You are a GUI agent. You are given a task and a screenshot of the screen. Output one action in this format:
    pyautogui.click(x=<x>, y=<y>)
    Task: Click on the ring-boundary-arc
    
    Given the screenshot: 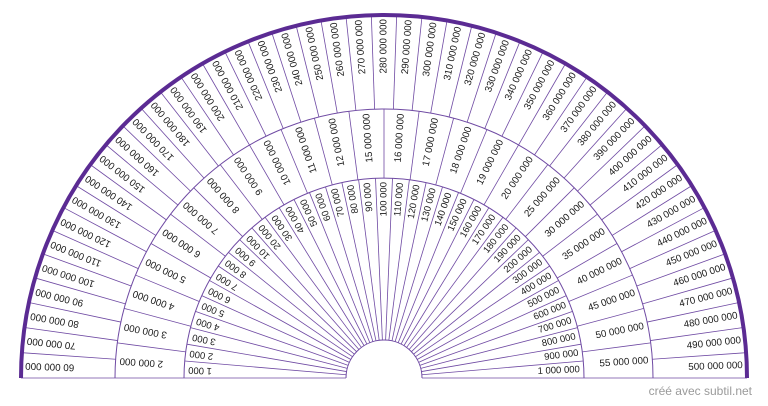 What is the action you would take?
    pyautogui.click(x=384, y=359)
    